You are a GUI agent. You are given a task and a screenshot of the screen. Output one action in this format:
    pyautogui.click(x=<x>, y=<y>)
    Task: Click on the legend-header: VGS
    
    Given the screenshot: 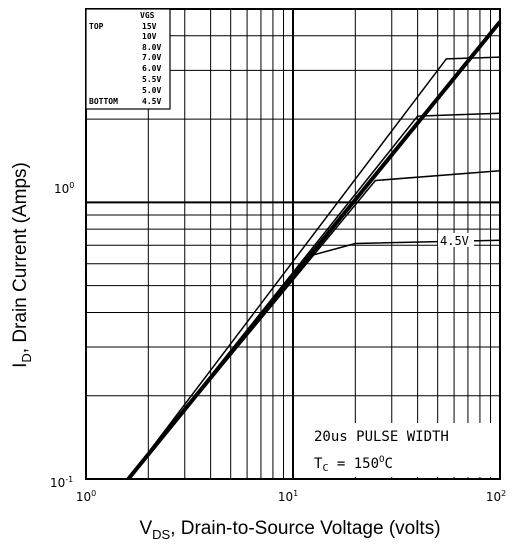 What is the action you would take?
    pyautogui.click(x=147, y=15)
    